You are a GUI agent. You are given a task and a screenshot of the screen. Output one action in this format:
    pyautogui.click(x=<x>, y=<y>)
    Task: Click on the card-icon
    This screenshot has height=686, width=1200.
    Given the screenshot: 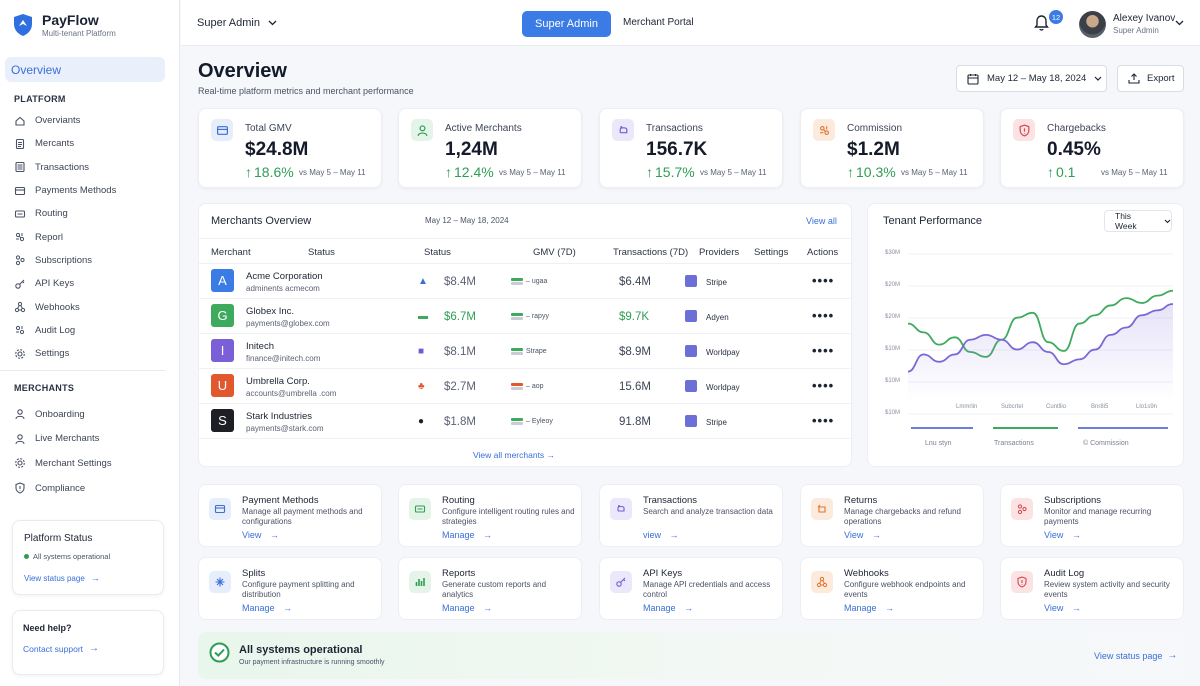 What is the action you would take?
    pyautogui.click(x=220, y=509)
    